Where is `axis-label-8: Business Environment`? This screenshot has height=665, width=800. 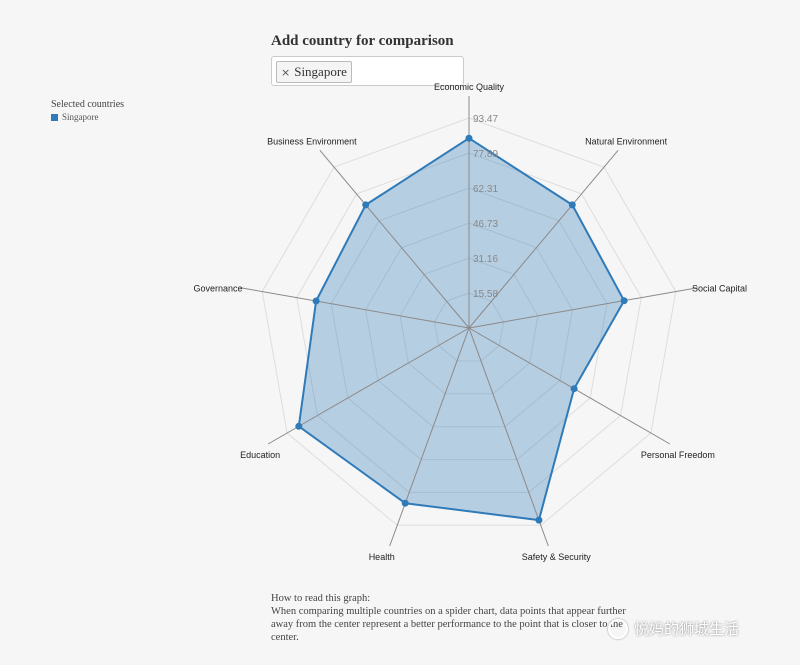
axis-label-8: Business Environment is located at coordinates (312, 141).